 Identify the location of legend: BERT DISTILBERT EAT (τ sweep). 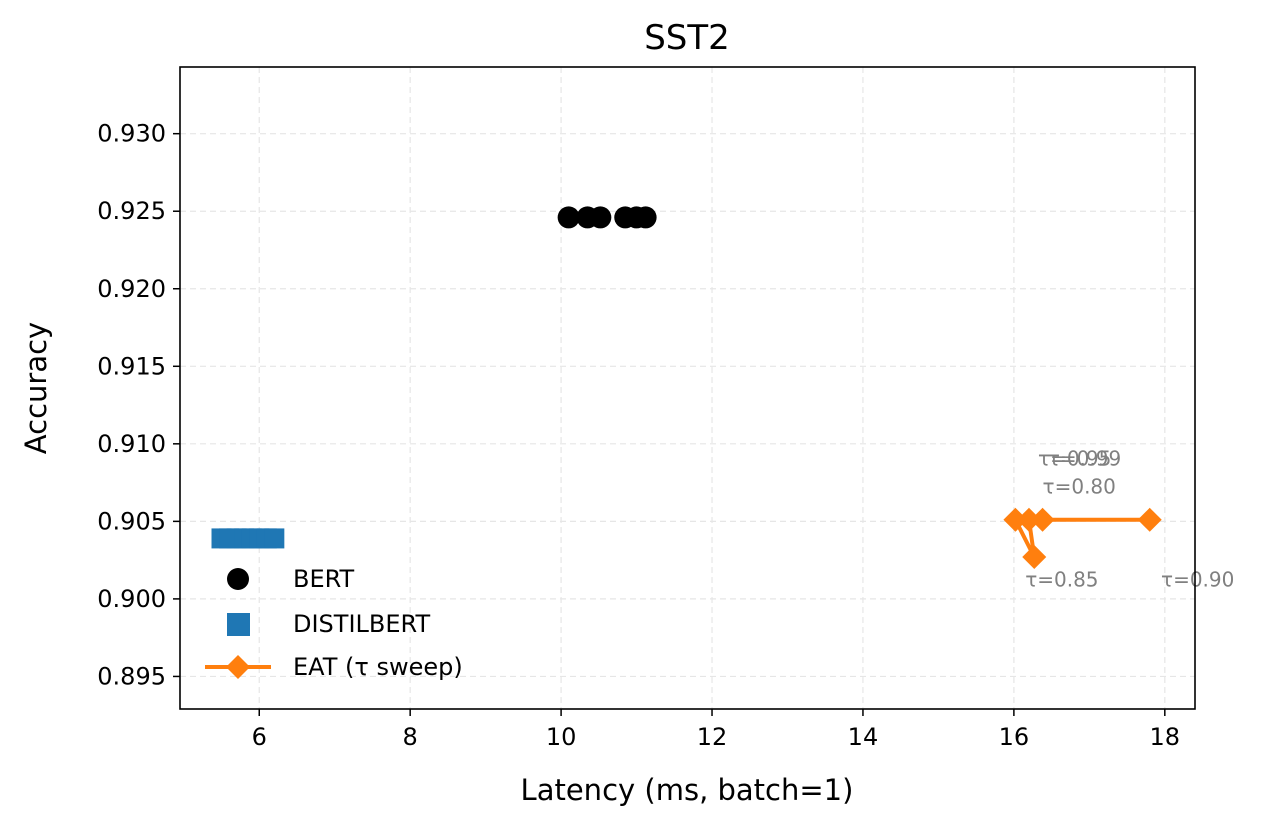
(334, 623).